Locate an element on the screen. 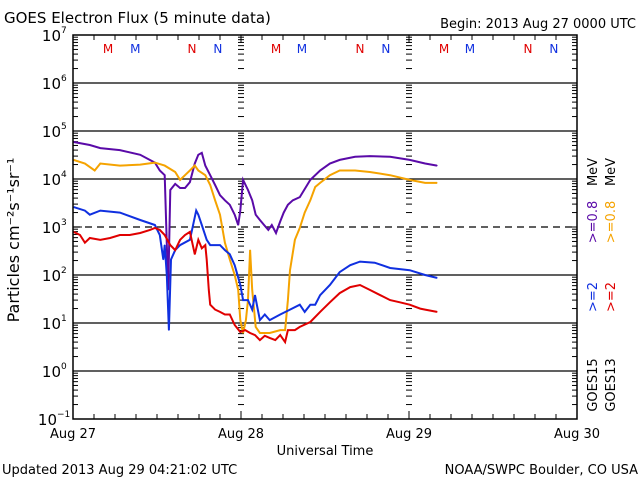 The height and width of the screenshot is (480, 640). y-tick-exponent: 0 is located at coordinates (64, 367).